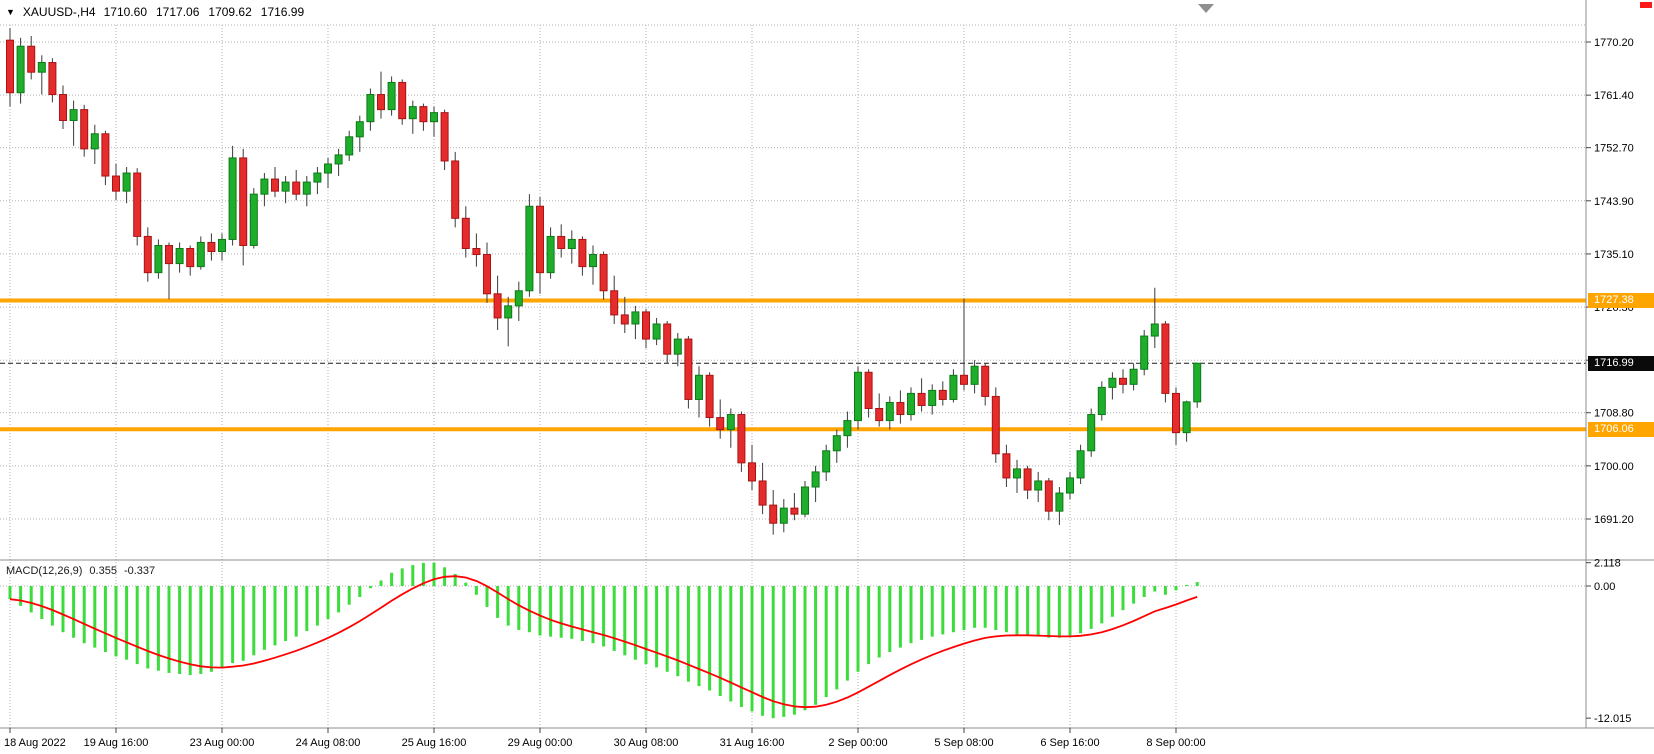  What do you see at coordinates (1206, 8) in the screenshot?
I see `chart-shift-icon` at bounding box center [1206, 8].